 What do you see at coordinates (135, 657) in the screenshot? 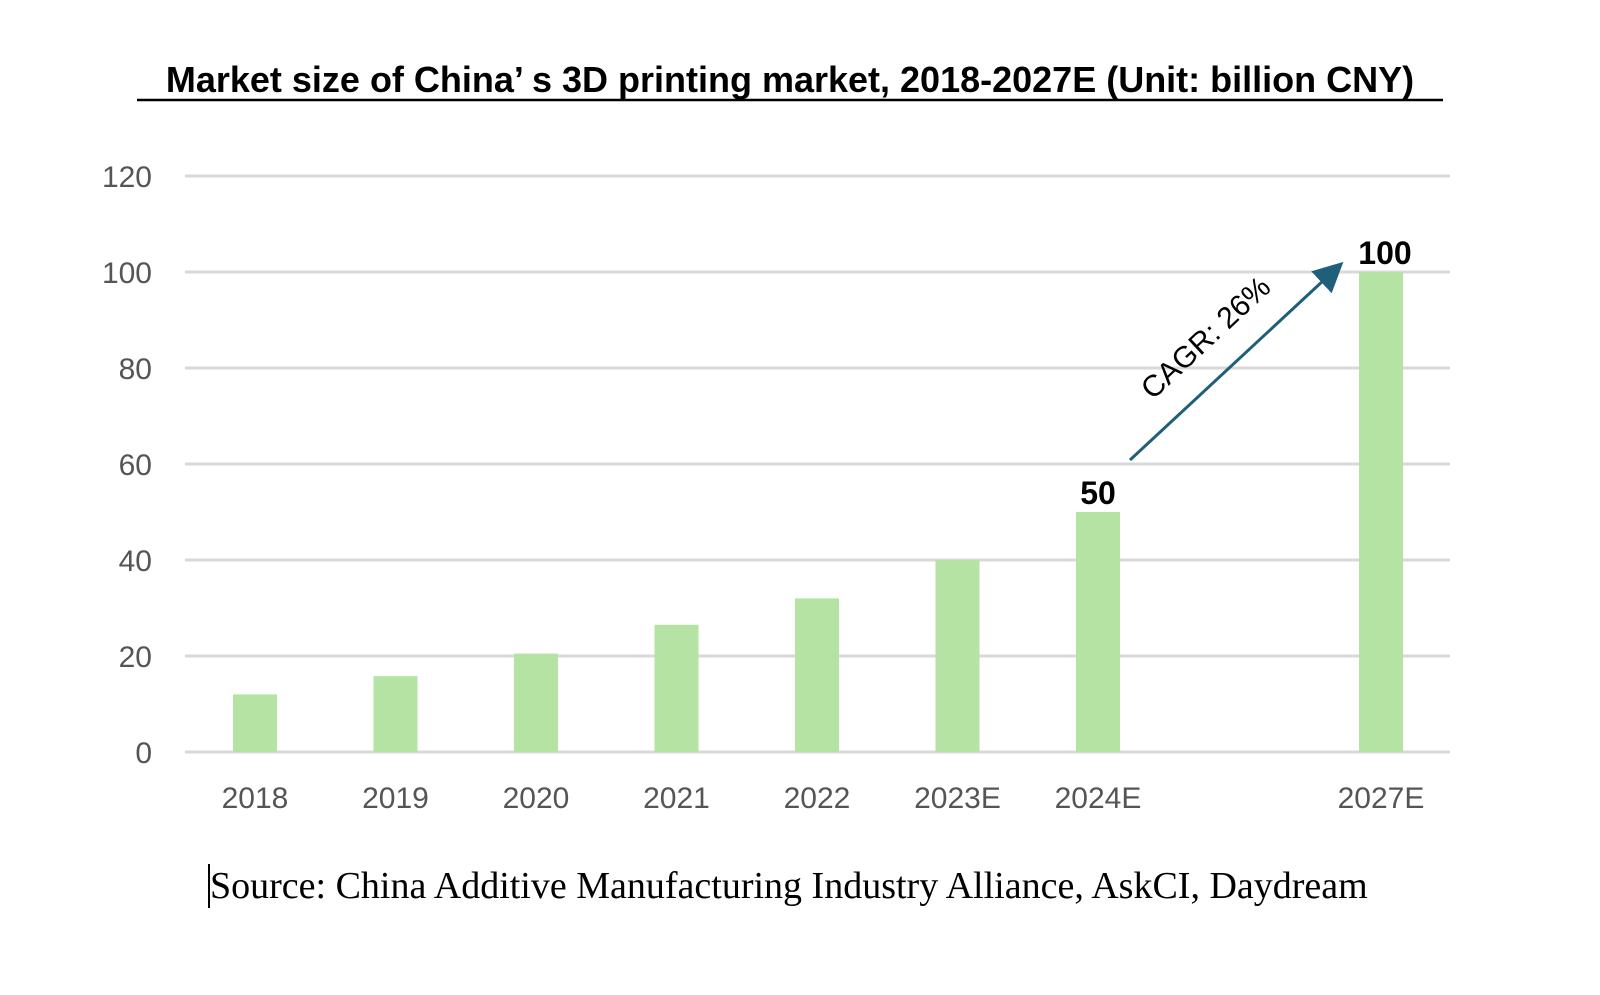
I see `y-tick-label: 20` at bounding box center [135, 657].